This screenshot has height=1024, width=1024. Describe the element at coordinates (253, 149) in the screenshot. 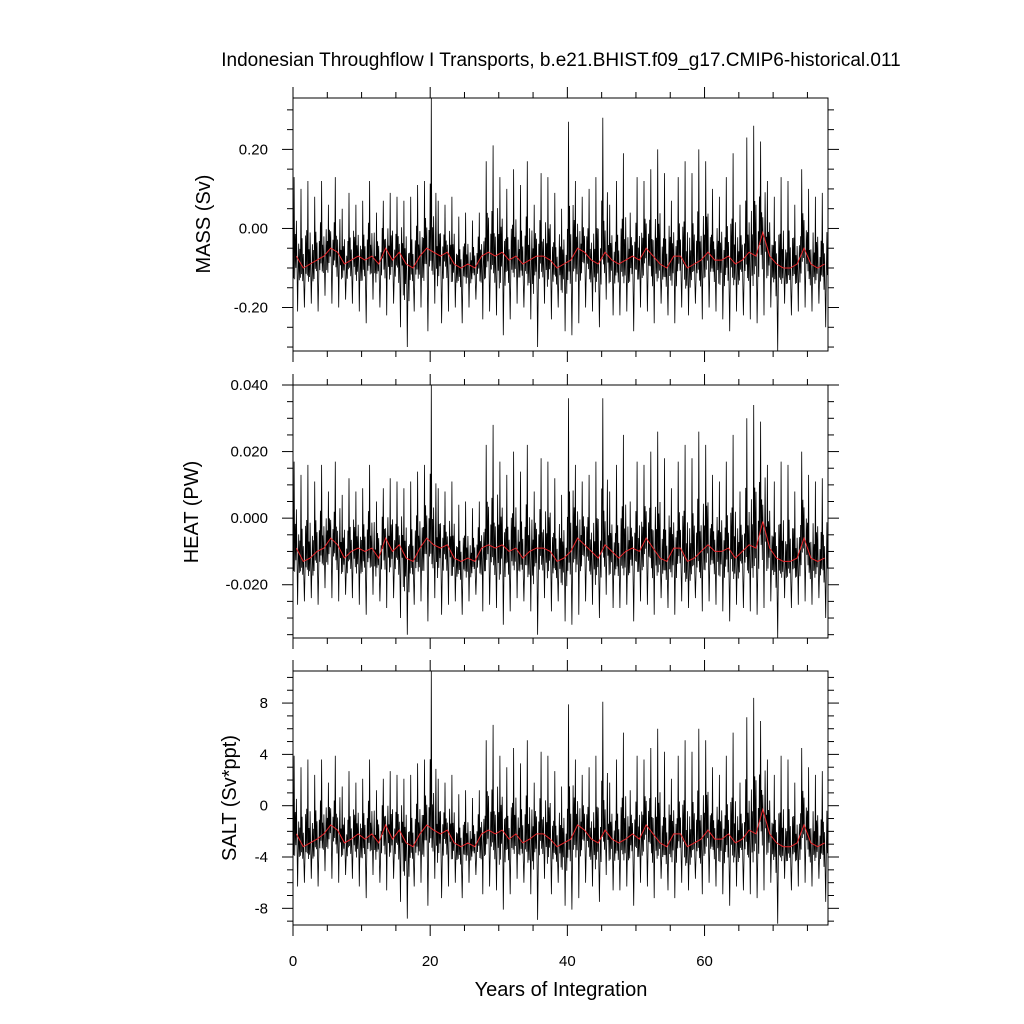

I see `panel-mass-y-tick-label: 0.20` at that location.